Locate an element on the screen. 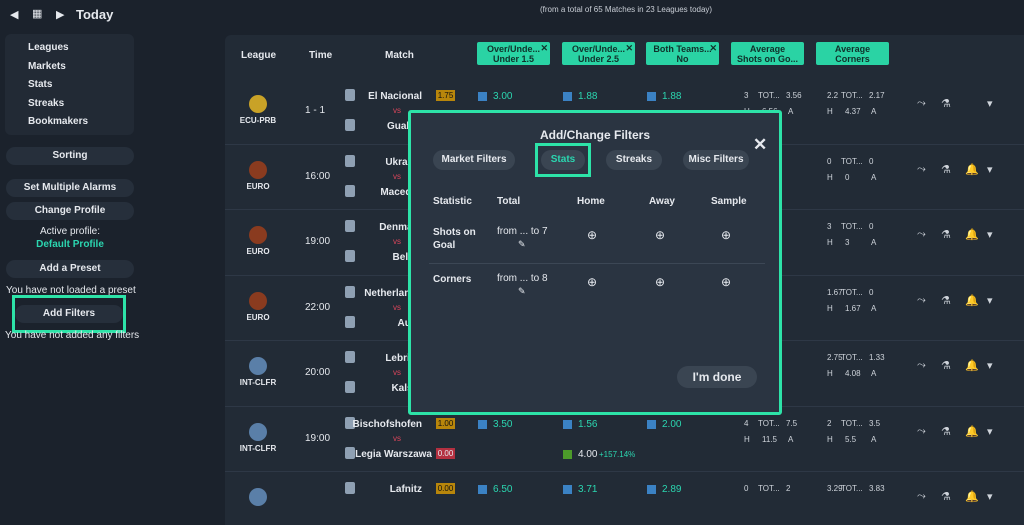 This screenshot has width=1024, height=525. home-team: El Nacional is located at coordinates (395, 96).